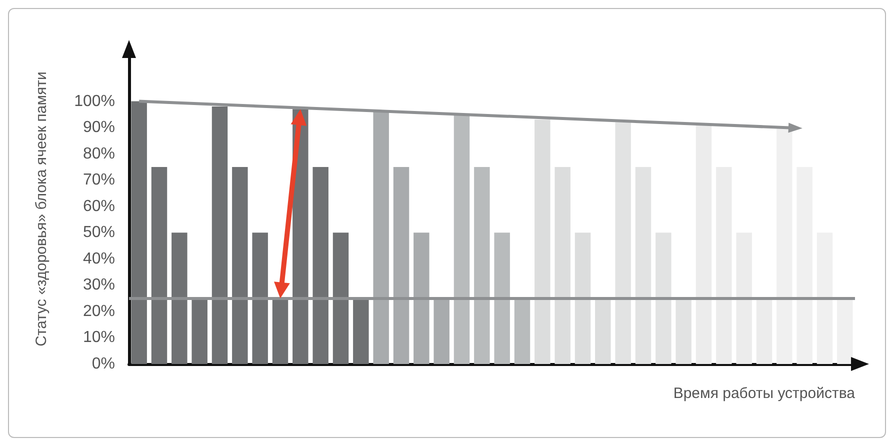  I want to click on y-tick-label: 90%, so click(98, 127).